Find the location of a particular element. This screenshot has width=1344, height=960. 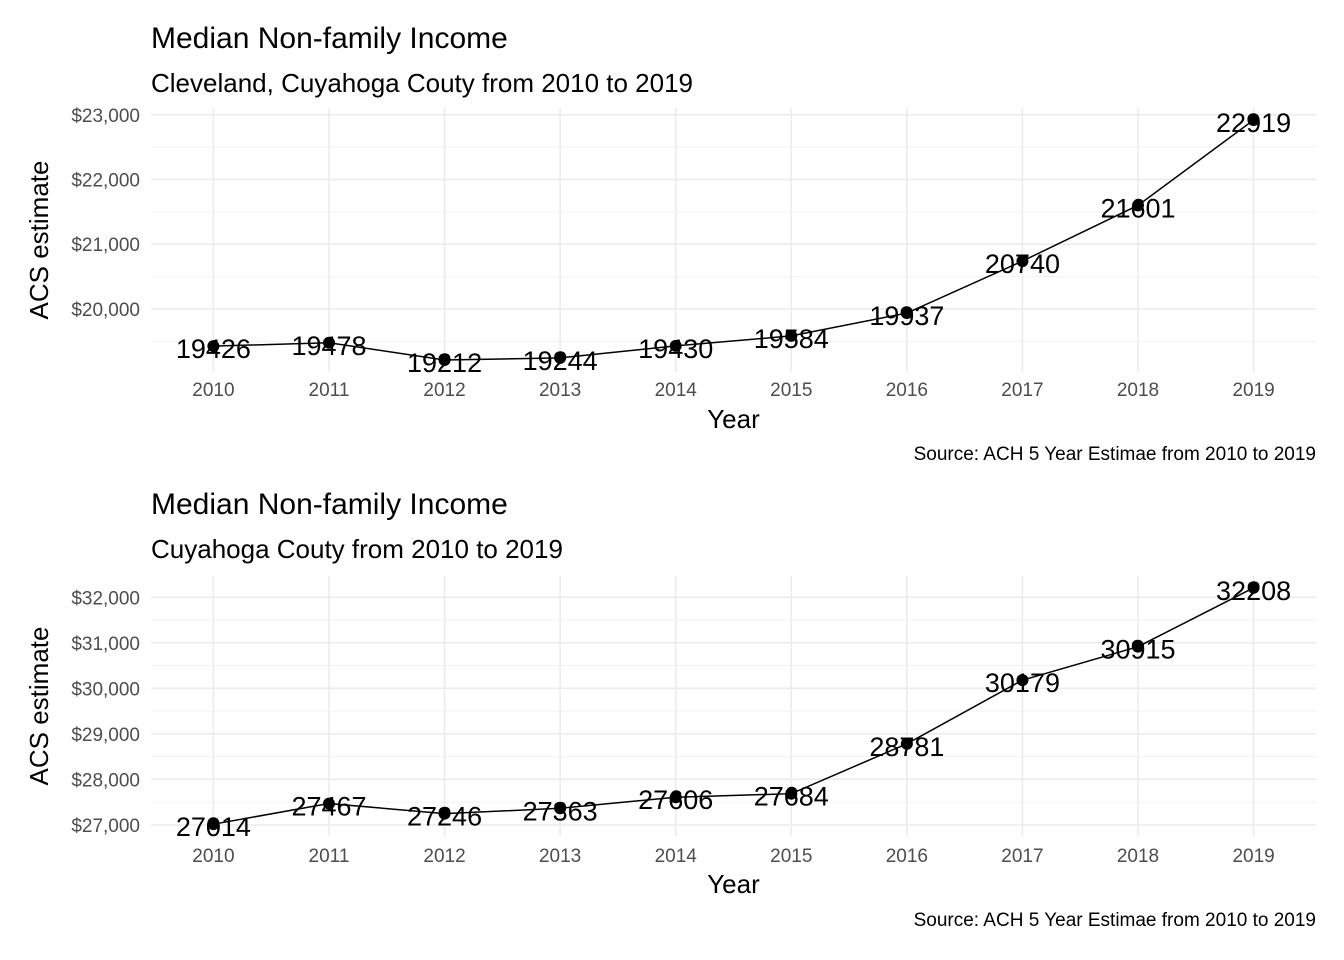

data-label: 27606 is located at coordinates (675, 800).